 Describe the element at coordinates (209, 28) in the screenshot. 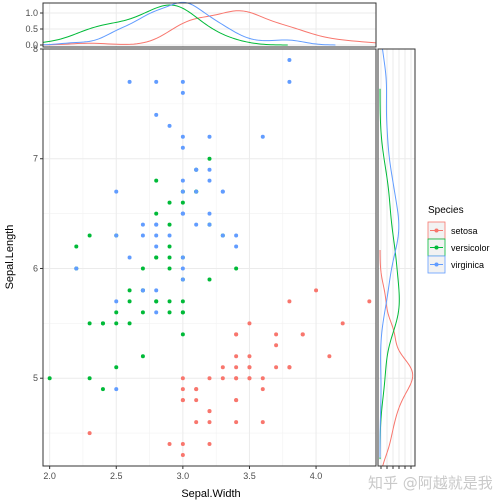

I see `top-density-setosa` at that location.